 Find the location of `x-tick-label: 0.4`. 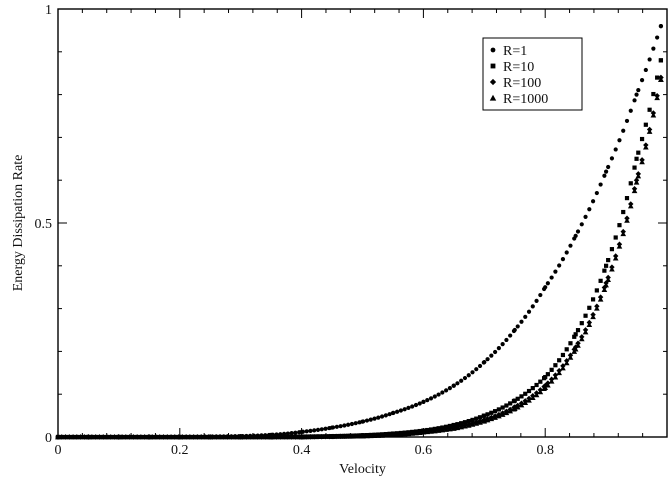

x-tick-label: 0.4 is located at coordinates (302, 450).